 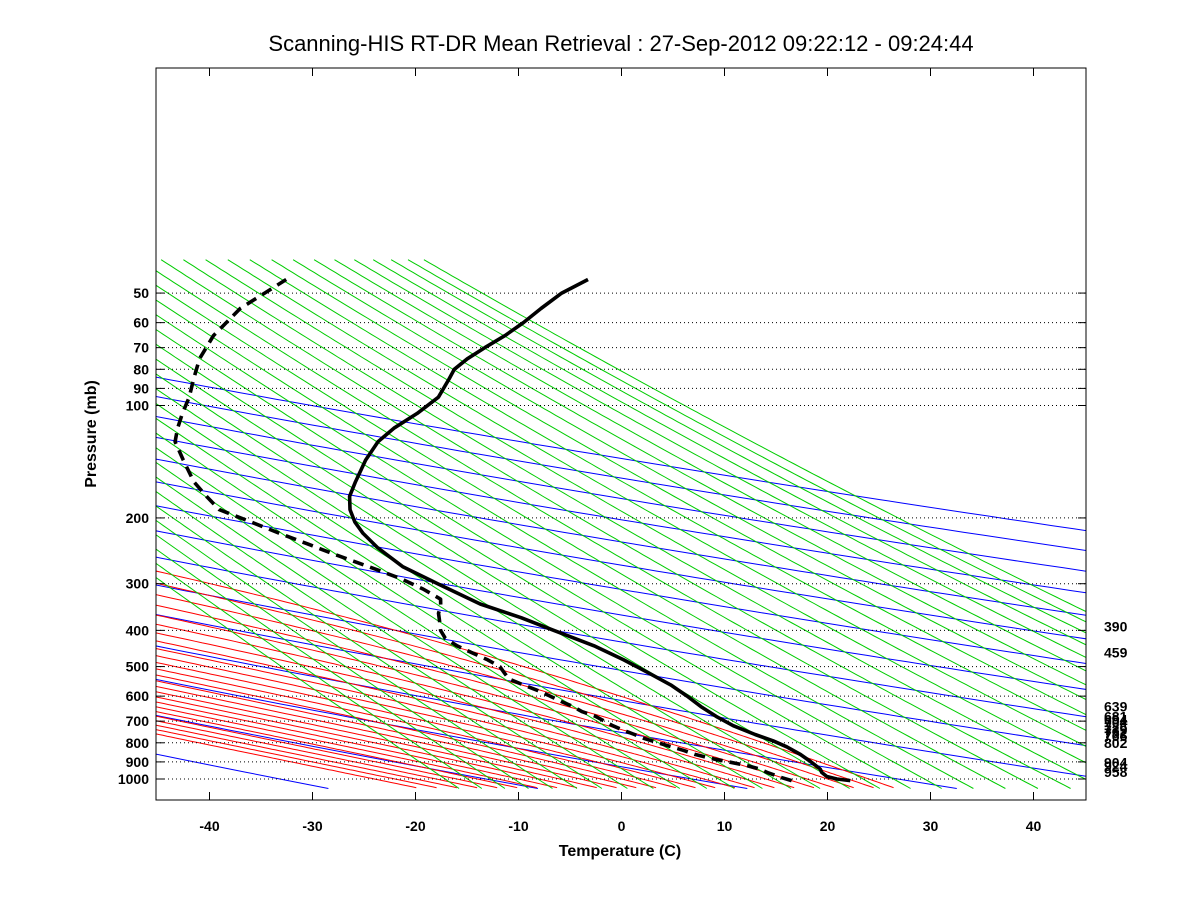 What do you see at coordinates (1116, 653) in the screenshot?
I see `right-level-label: 459` at bounding box center [1116, 653].